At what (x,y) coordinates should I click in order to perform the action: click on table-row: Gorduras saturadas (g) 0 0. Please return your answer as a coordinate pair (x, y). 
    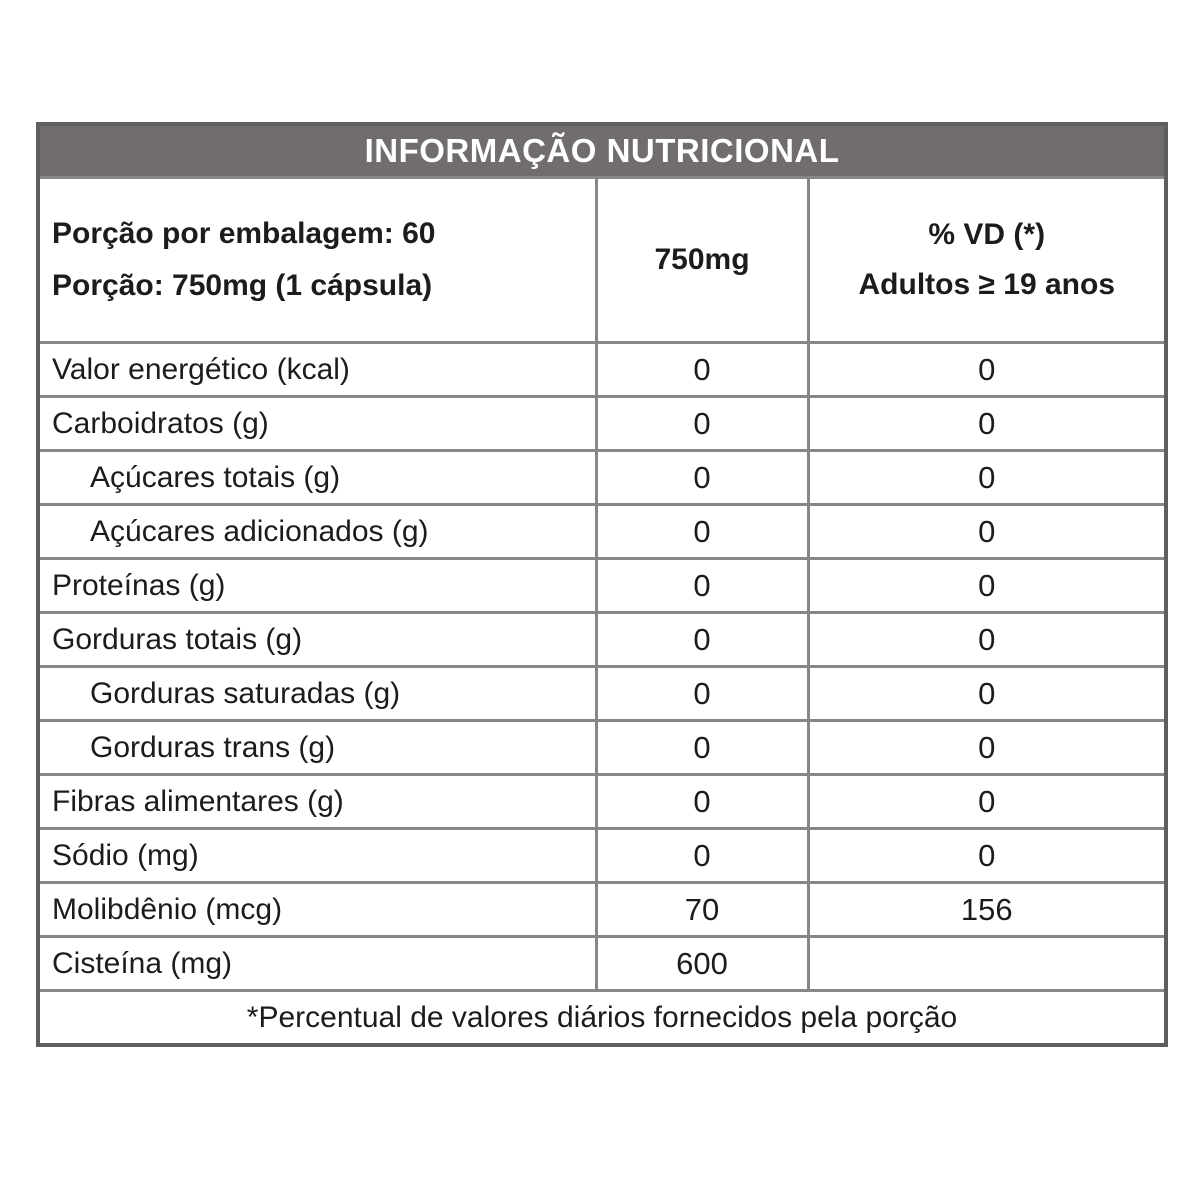
    Looking at the image, I should click on (602, 693).